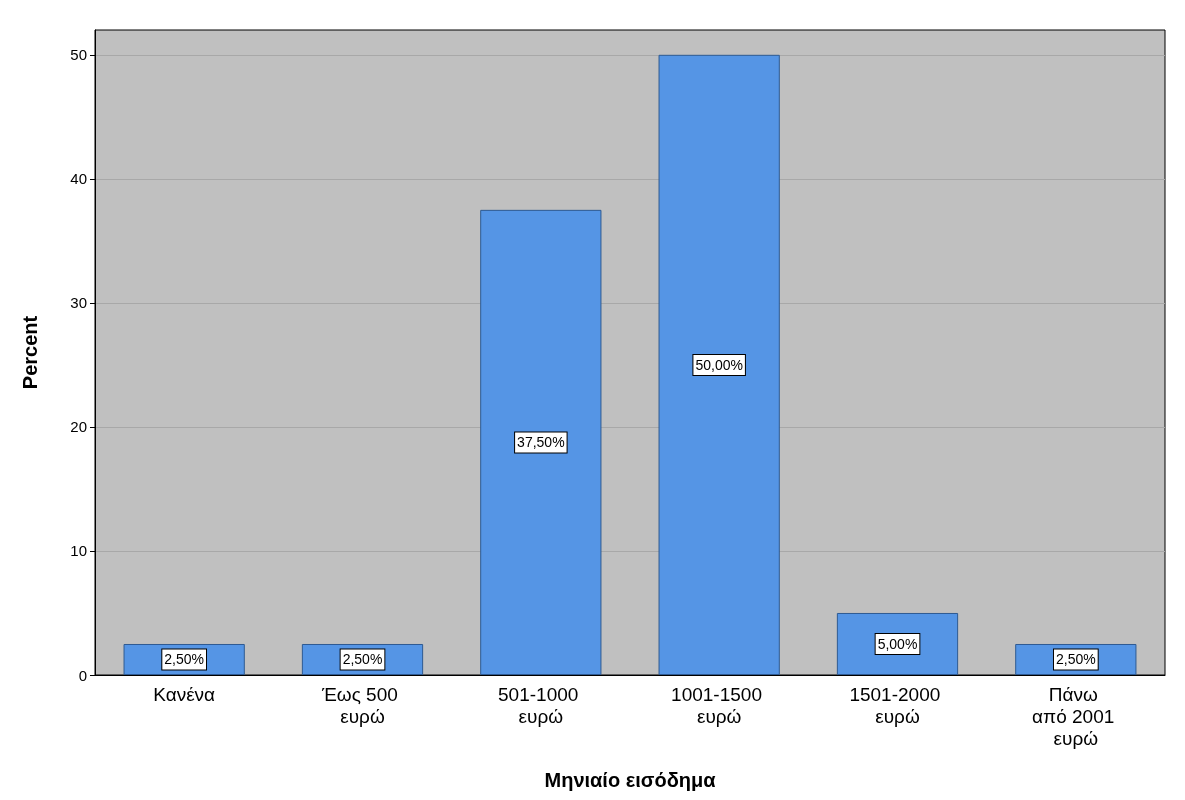 Image resolution: width=1185 pixels, height=800 pixels. I want to click on data-label: 5,00%, so click(897, 643).